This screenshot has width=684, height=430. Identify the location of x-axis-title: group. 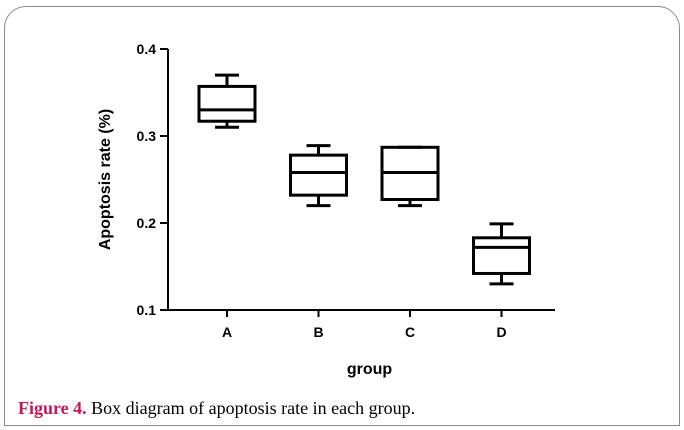
(370, 369).